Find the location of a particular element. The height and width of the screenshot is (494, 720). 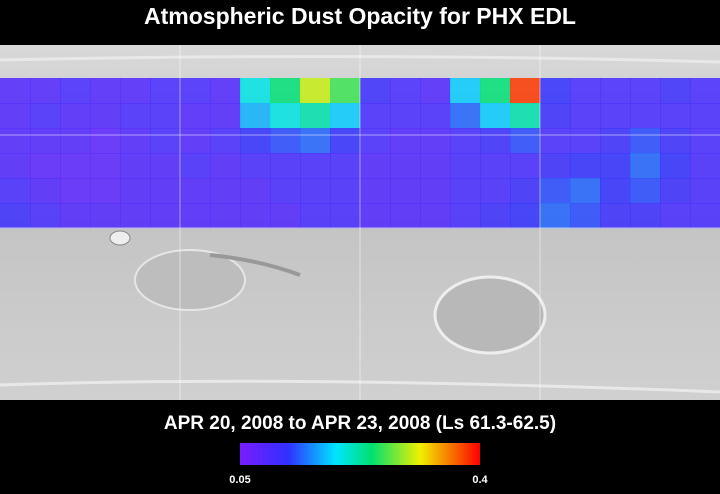

colorbar-ticks: 0.05 0.4 is located at coordinates (358, 480).